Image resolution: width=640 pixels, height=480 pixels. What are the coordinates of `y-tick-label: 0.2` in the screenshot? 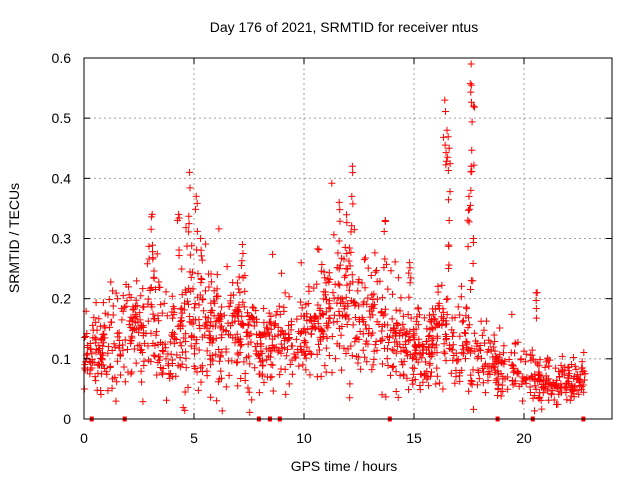 It's located at (62, 299).